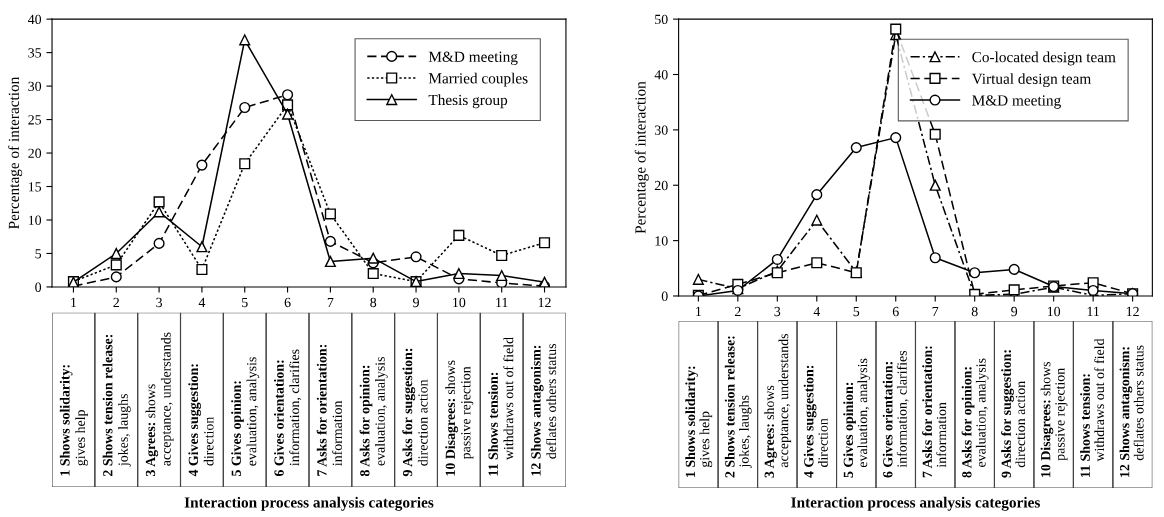 This screenshot has height=517, width=1164. I want to click on legend-label: Virtual design team, so click(1031, 80).